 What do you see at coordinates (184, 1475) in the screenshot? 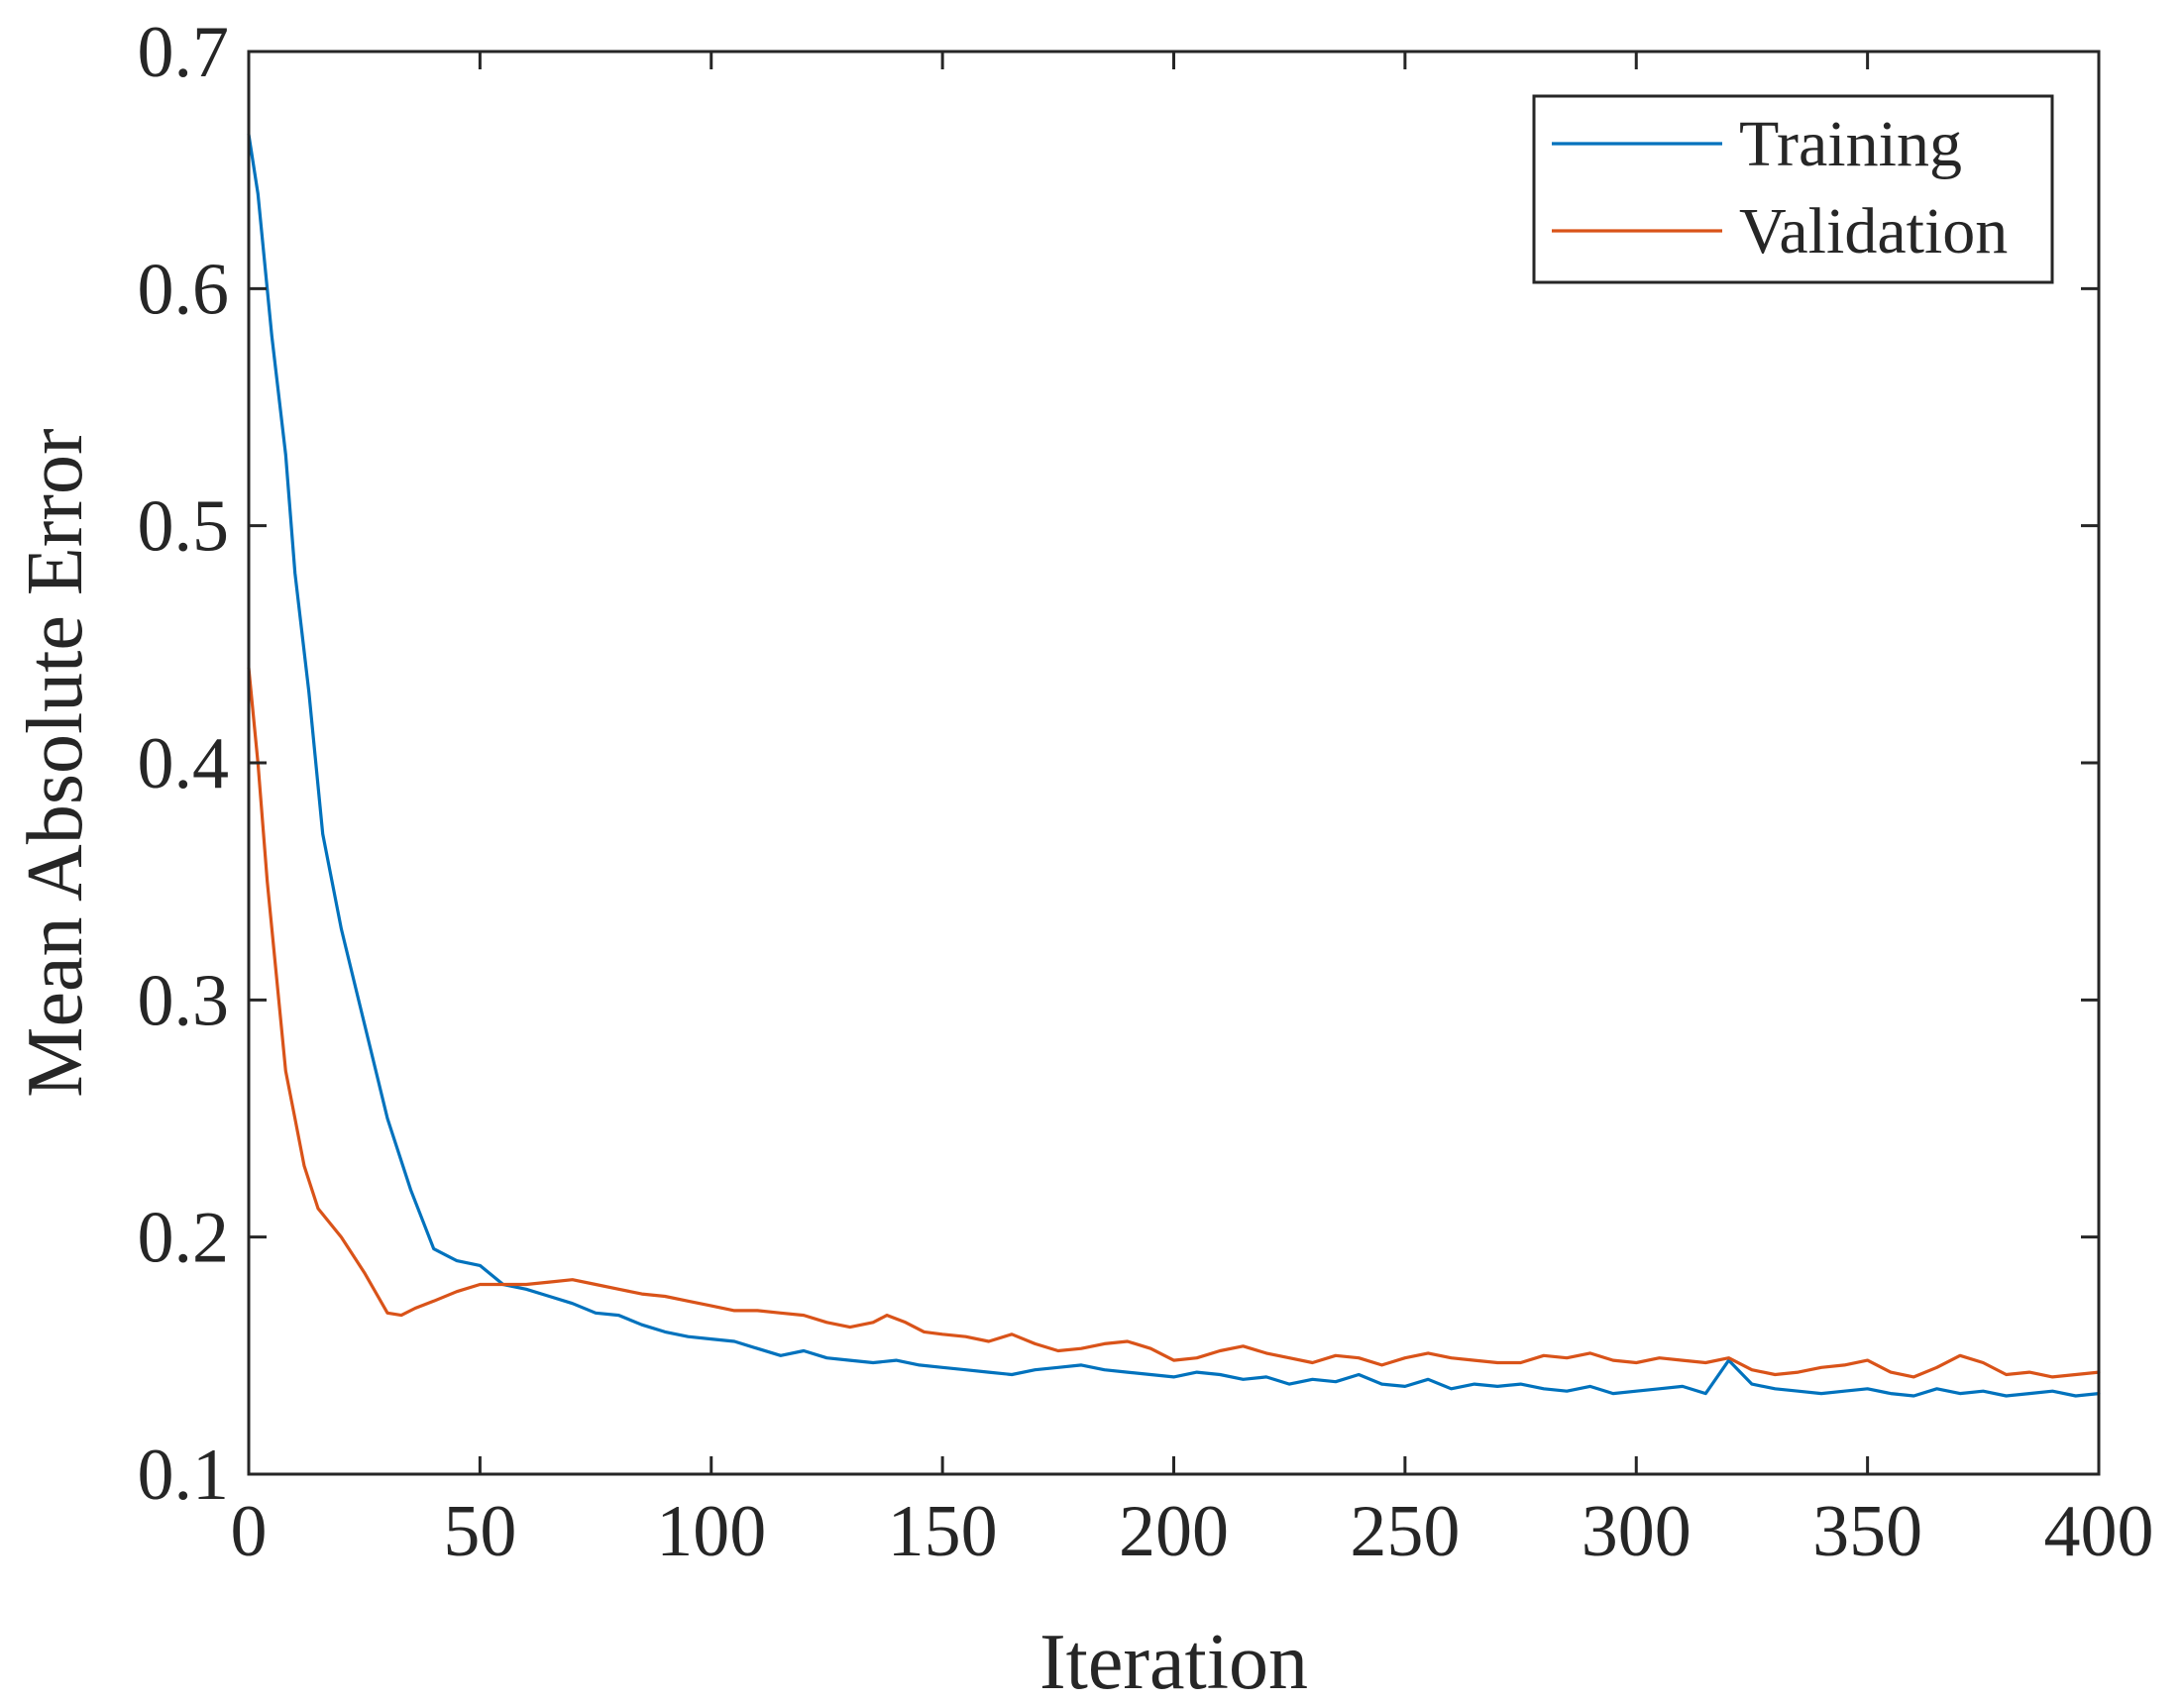
I see `y-tick-label: 0.1` at bounding box center [184, 1475].